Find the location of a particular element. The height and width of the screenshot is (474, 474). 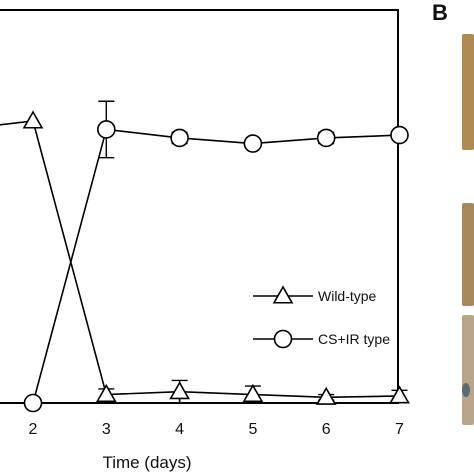

x-tick-label-5: 5 is located at coordinates (252, 429).